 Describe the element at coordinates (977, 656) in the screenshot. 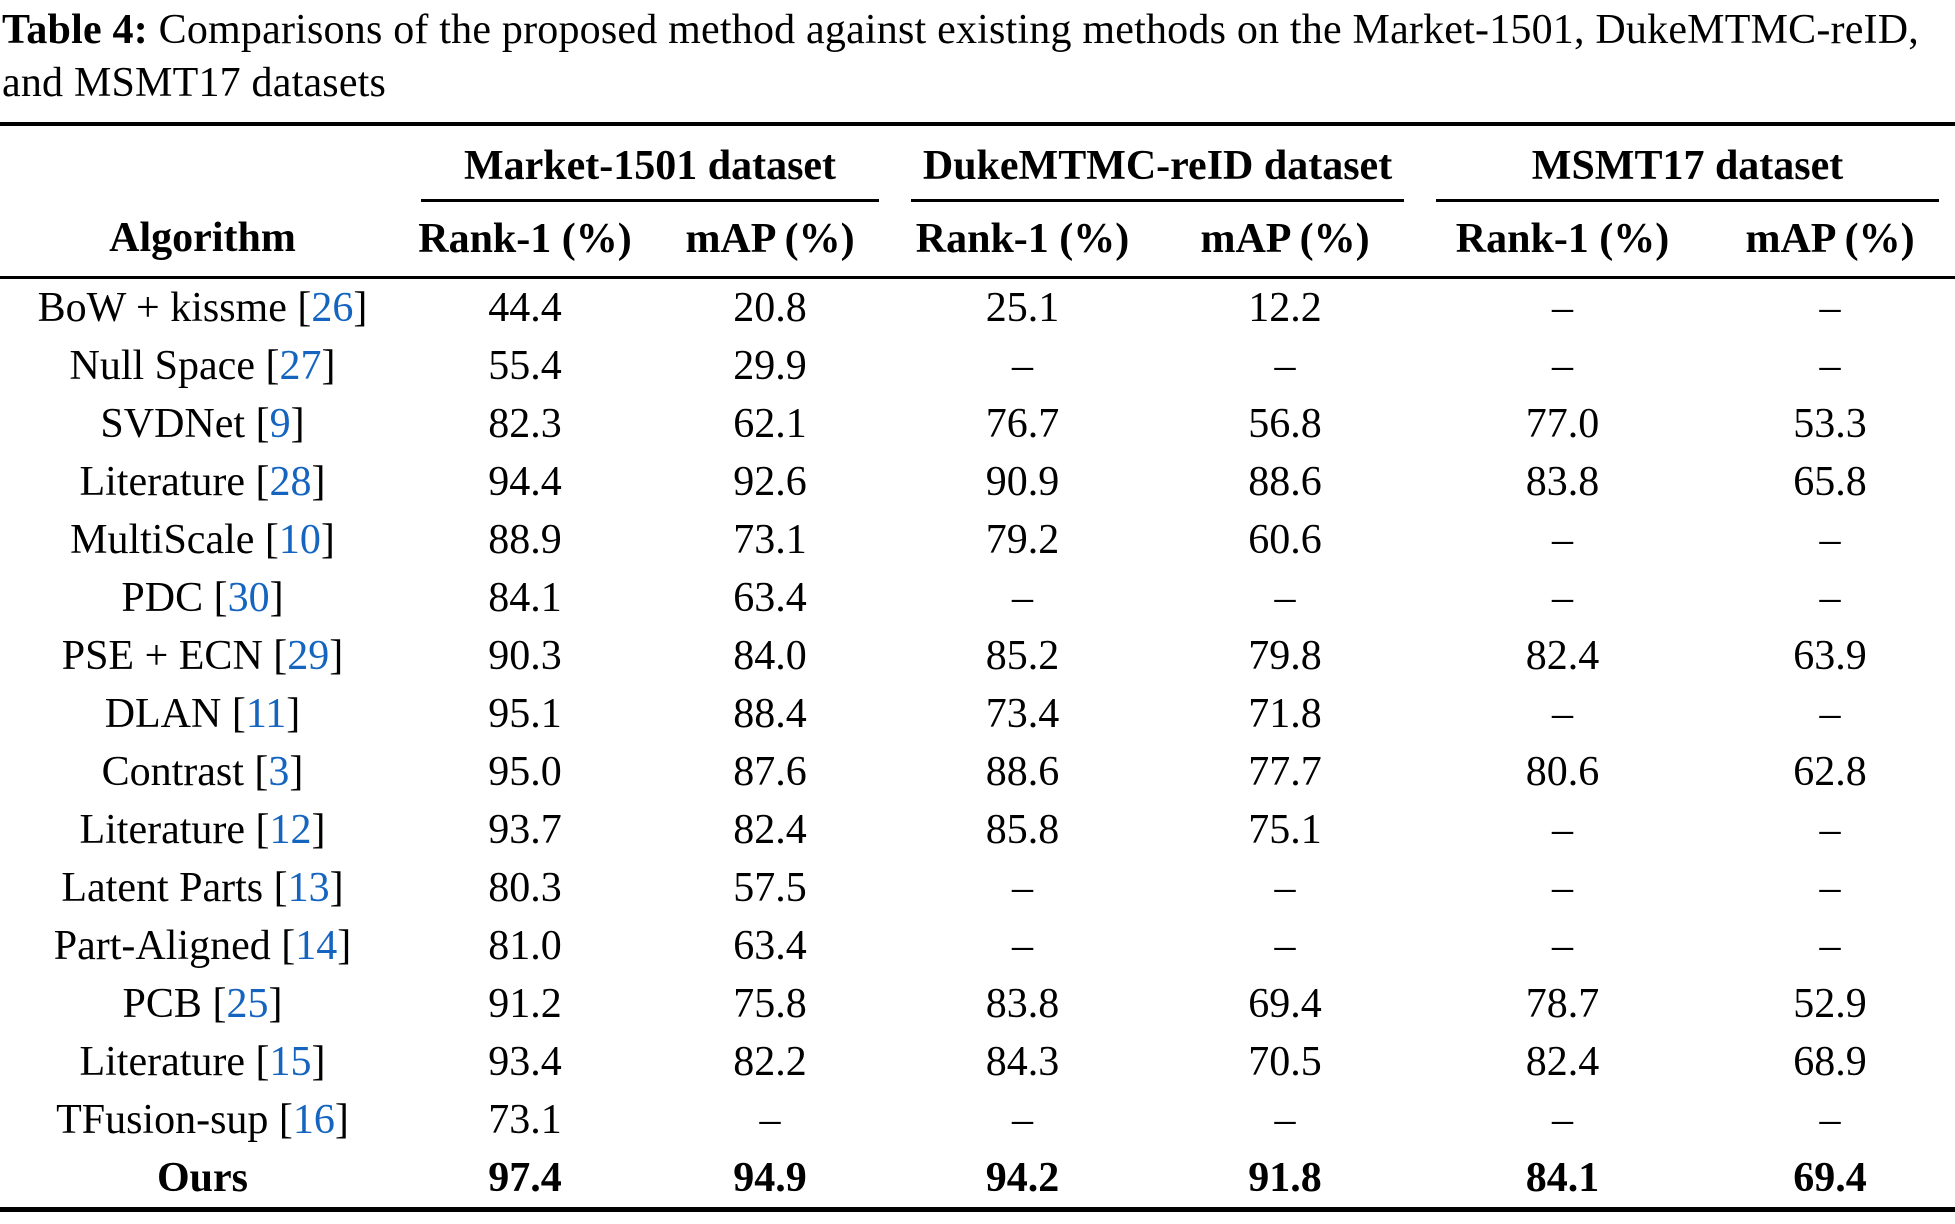

I see `table-row: PSE + ECN [29] 90.3 84.0 85.2 79.8 82.4 63.9` at that location.